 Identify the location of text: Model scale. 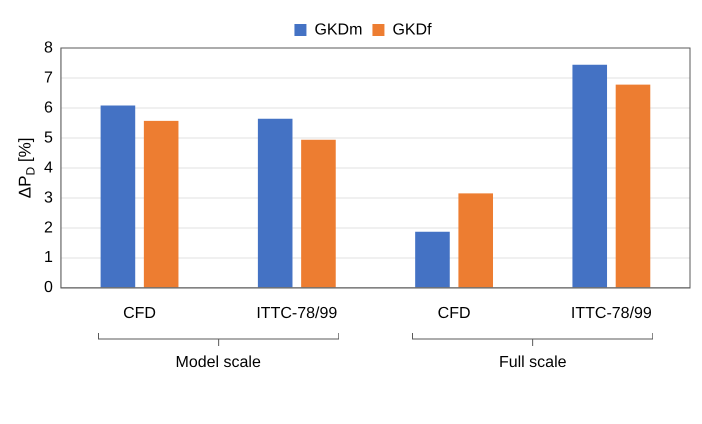
(218, 363).